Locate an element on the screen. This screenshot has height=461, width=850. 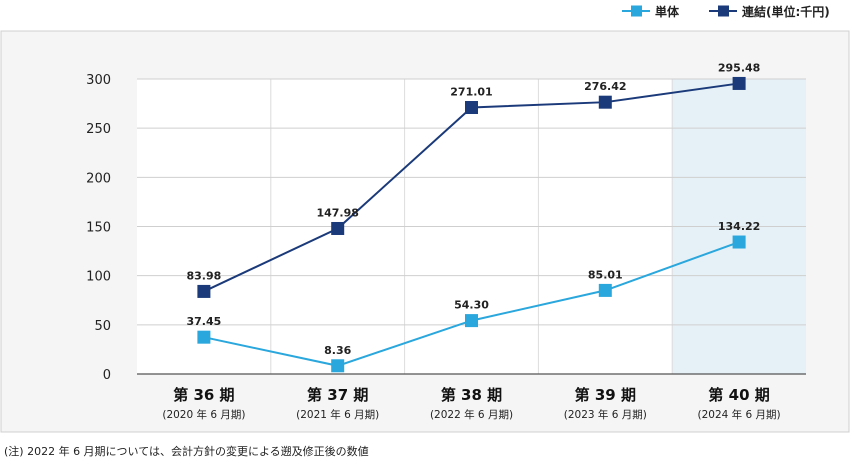
y-tick-label: 200 is located at coordinates (98, 178).